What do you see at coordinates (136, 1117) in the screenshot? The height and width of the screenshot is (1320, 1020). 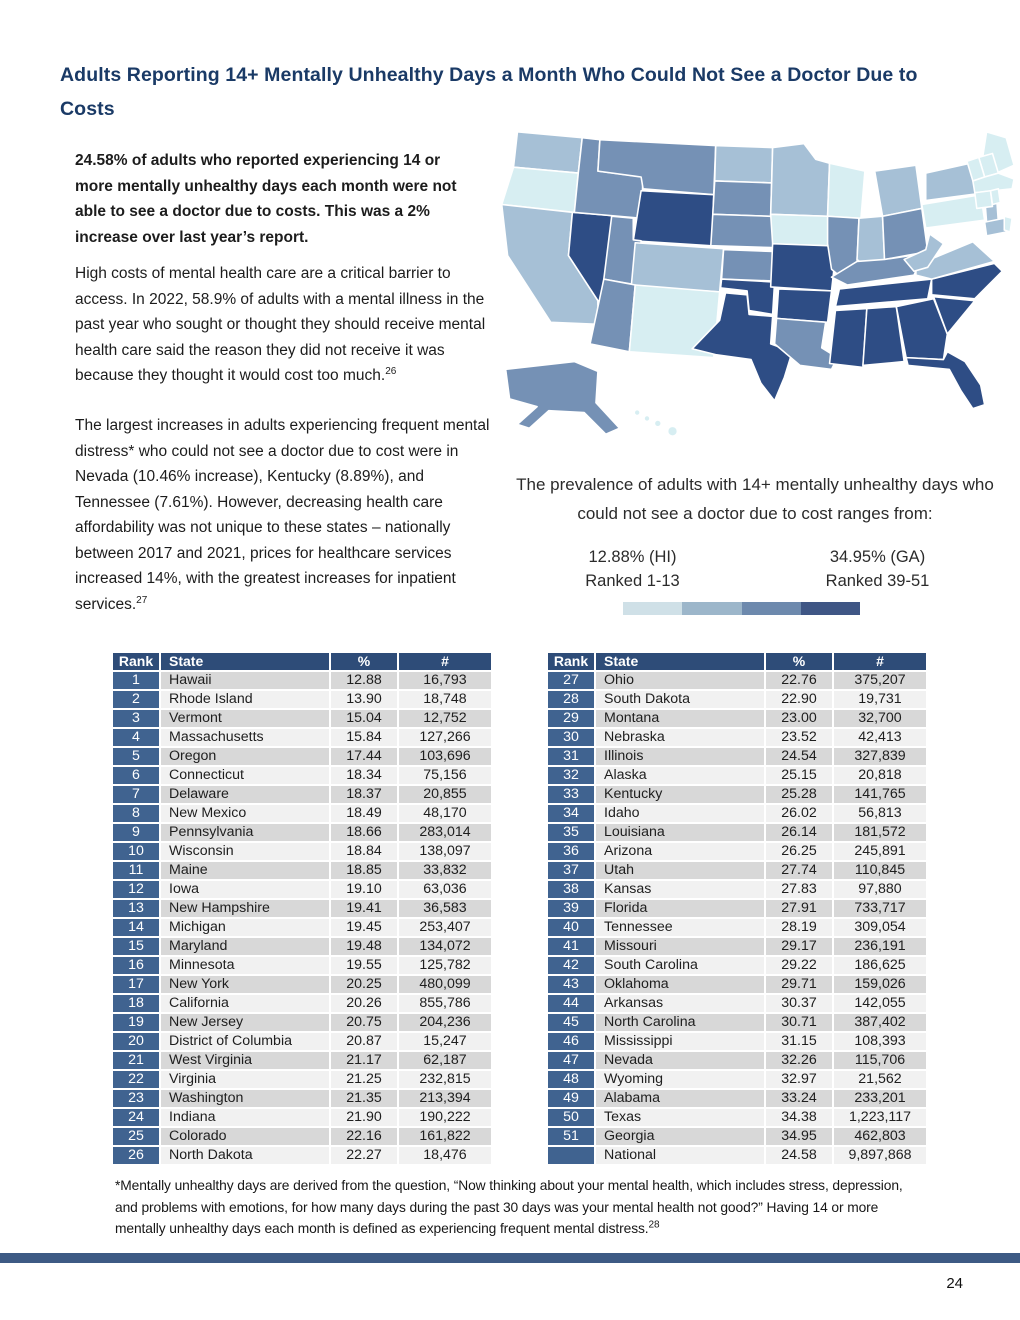 I see `rank-cell: 24` at bounding box center [136, 1117].